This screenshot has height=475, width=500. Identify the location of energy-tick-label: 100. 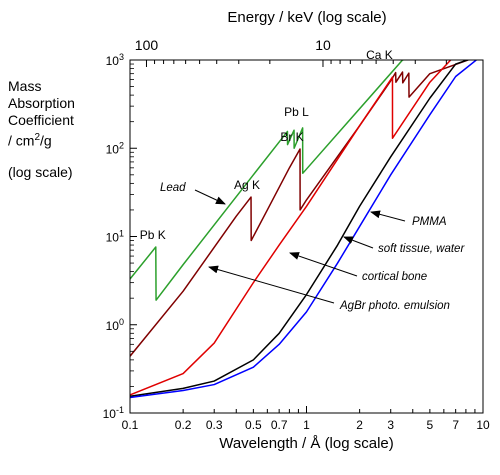
(147, 45).